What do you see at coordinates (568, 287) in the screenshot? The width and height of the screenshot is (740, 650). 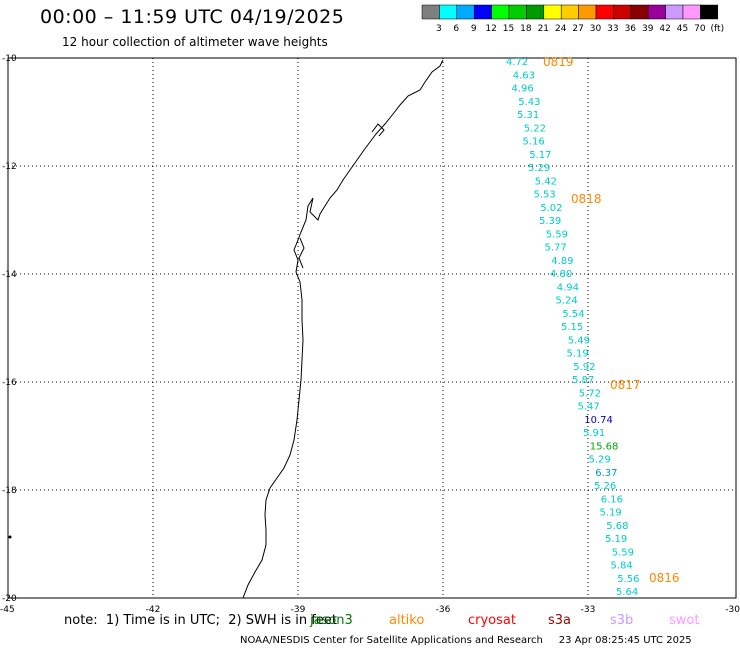 I see `swh-value-label: 4.94` at bounding box center [568, 287].